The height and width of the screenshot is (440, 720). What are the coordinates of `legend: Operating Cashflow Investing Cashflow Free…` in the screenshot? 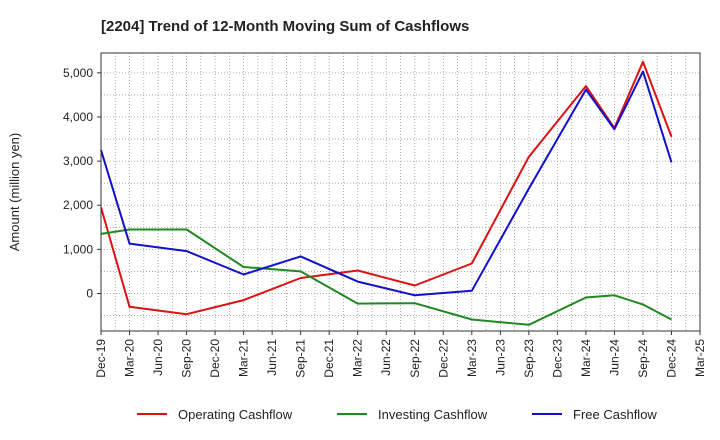 It's located at (397, 414).